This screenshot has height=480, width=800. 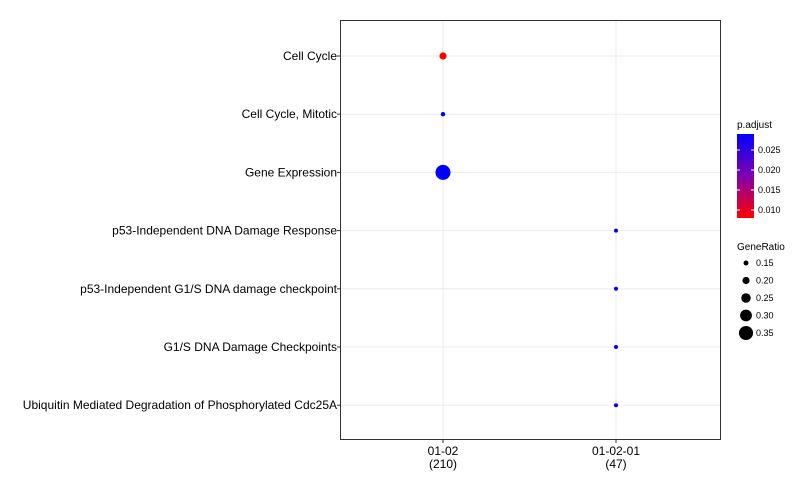 I want to click on size-legend-label: 0.15, so click(x=765, y=263).